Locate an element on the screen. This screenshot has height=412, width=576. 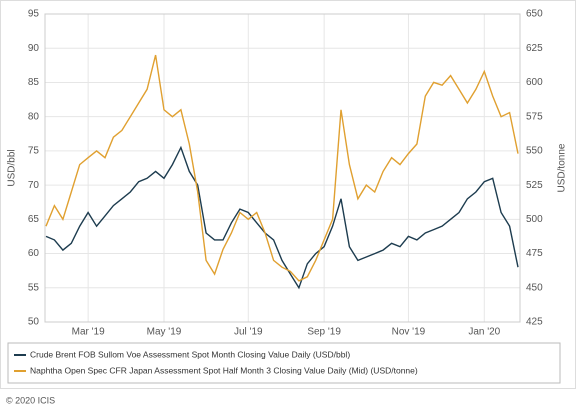
y-tick-label: 50 is located at coordinates (34, 322).